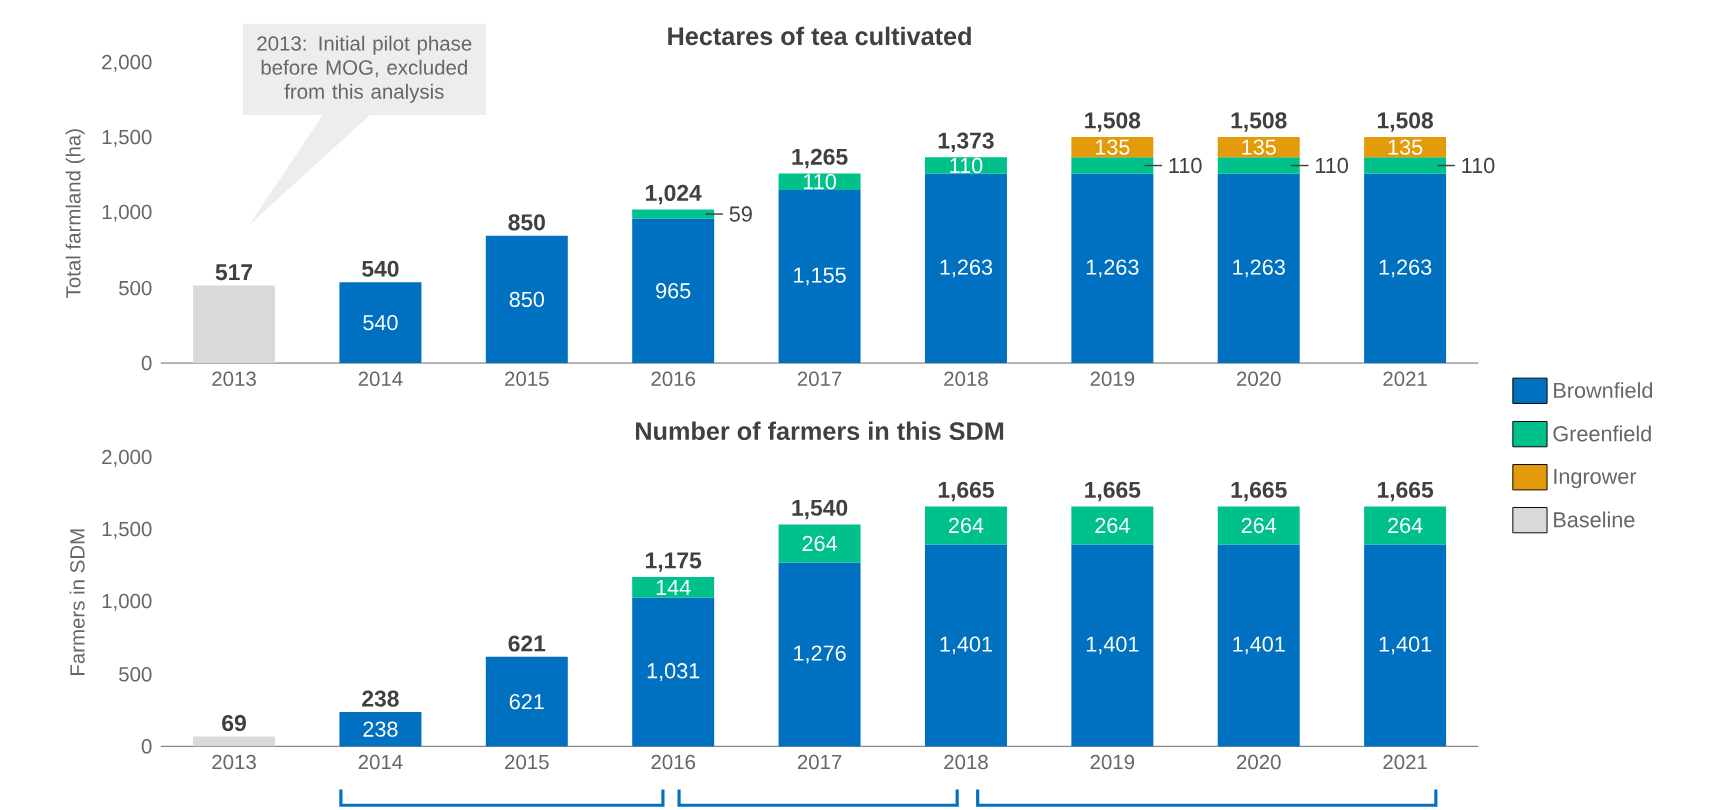  I want to click on legend-label: Brownfield, so click(1603, 390).